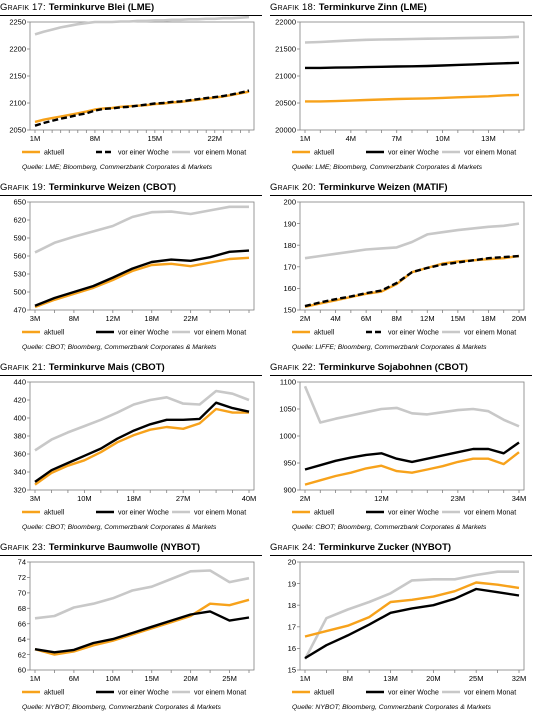 The height and width of the screenshot is (720, 533). I want to click on x-tick-label: 3M, so click(35, 498).